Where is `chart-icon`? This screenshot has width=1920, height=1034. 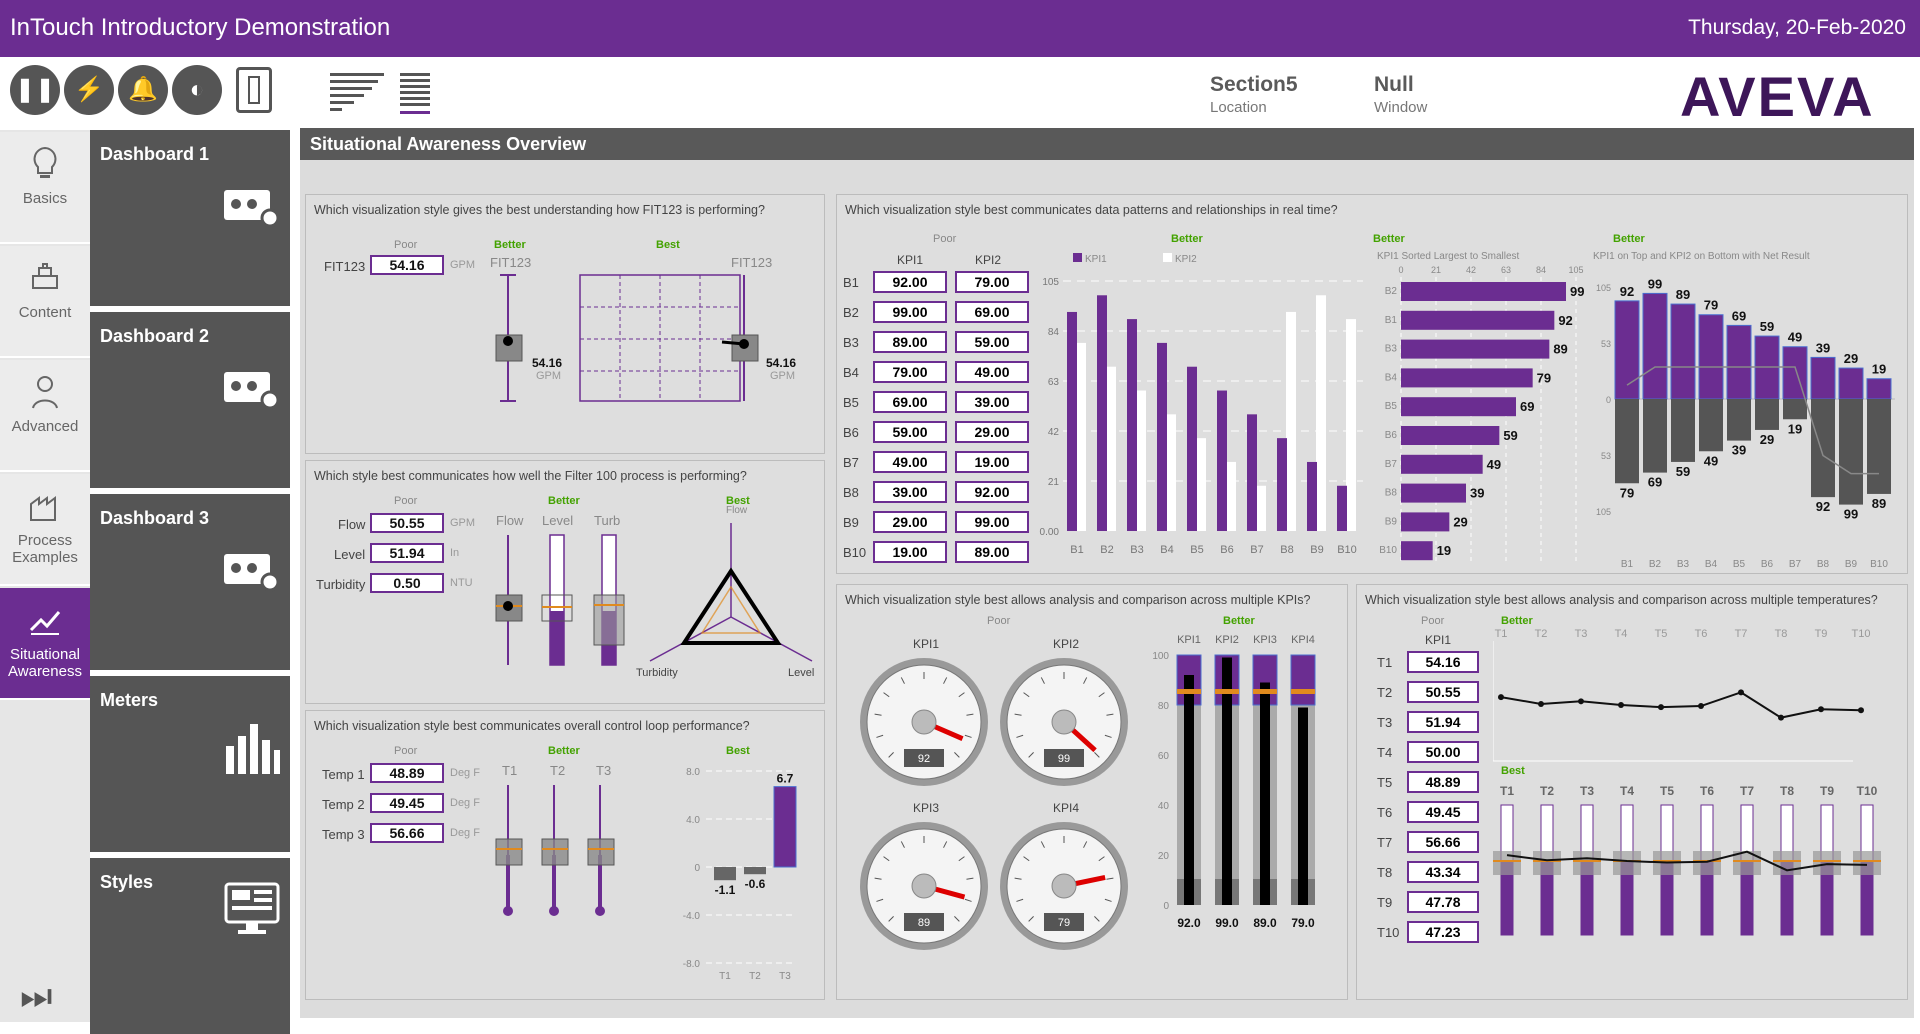
chart-icon is located at coordinates (357, 93).